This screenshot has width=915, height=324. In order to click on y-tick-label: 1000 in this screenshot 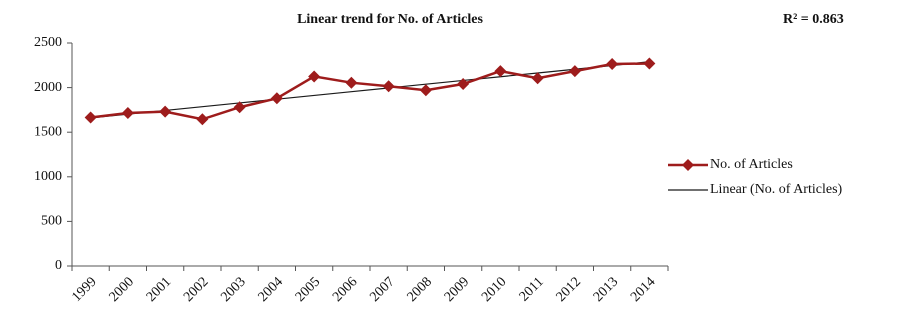, I will do `click(48, 176)`.